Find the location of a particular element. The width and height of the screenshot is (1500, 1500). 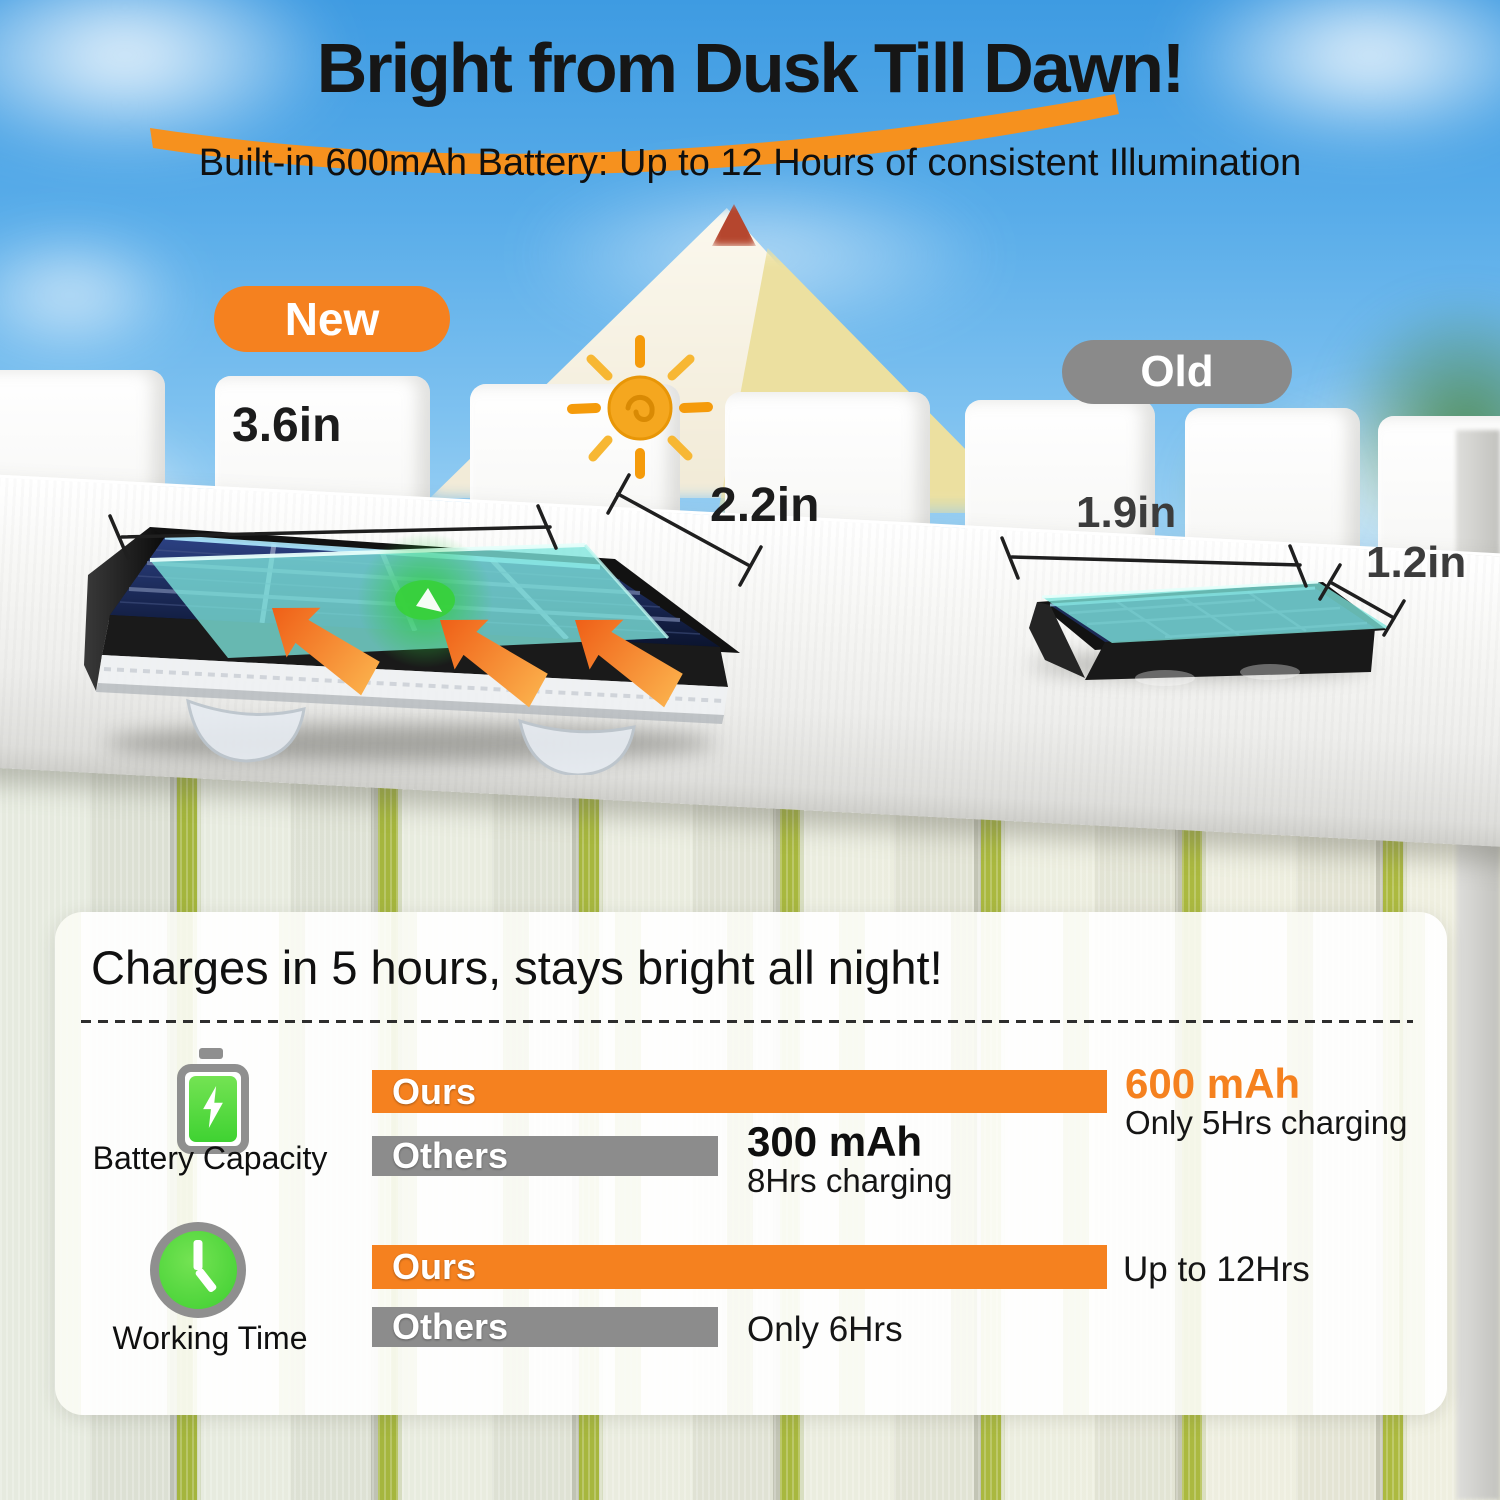

battery-others-note: 8Hrs charging is located at coordinates (850, 1180).